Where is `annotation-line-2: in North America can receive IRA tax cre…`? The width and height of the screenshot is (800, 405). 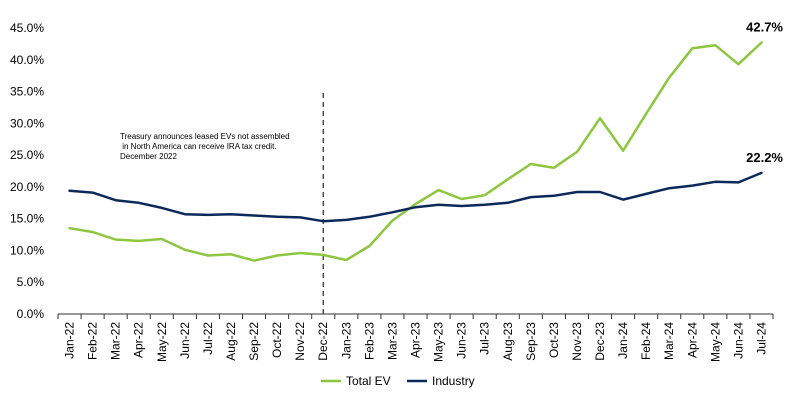
annotation-line-2: in North America can receive IRA tax cre… is located at coordinates (198, 146).